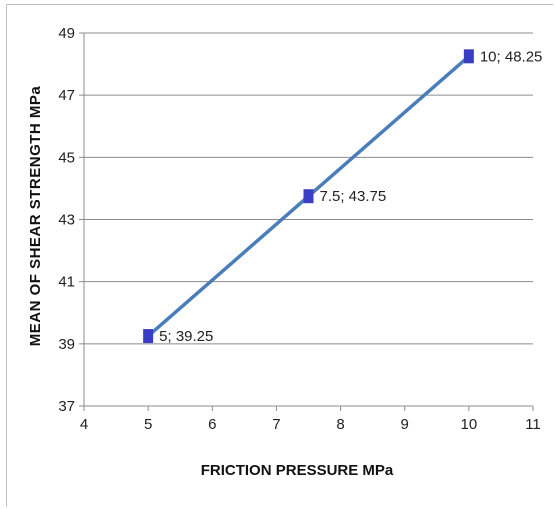  What do you see at coordinates (66, 157) in the screenshot?
I see `y-tick-label: 45` at bounding box center [66, 157].